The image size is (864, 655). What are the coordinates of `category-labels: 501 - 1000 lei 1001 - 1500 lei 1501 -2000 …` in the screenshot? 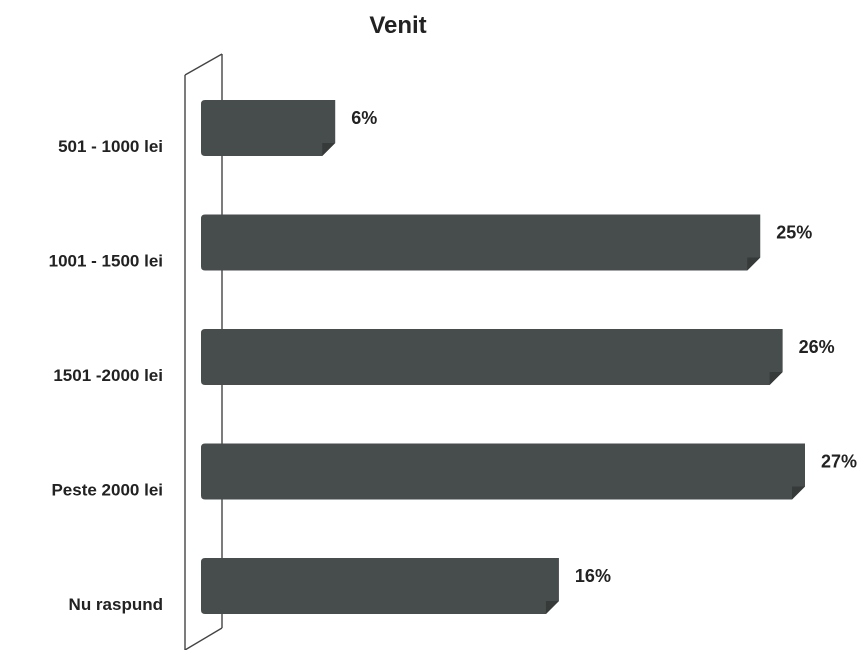 It's located at (106, 375).